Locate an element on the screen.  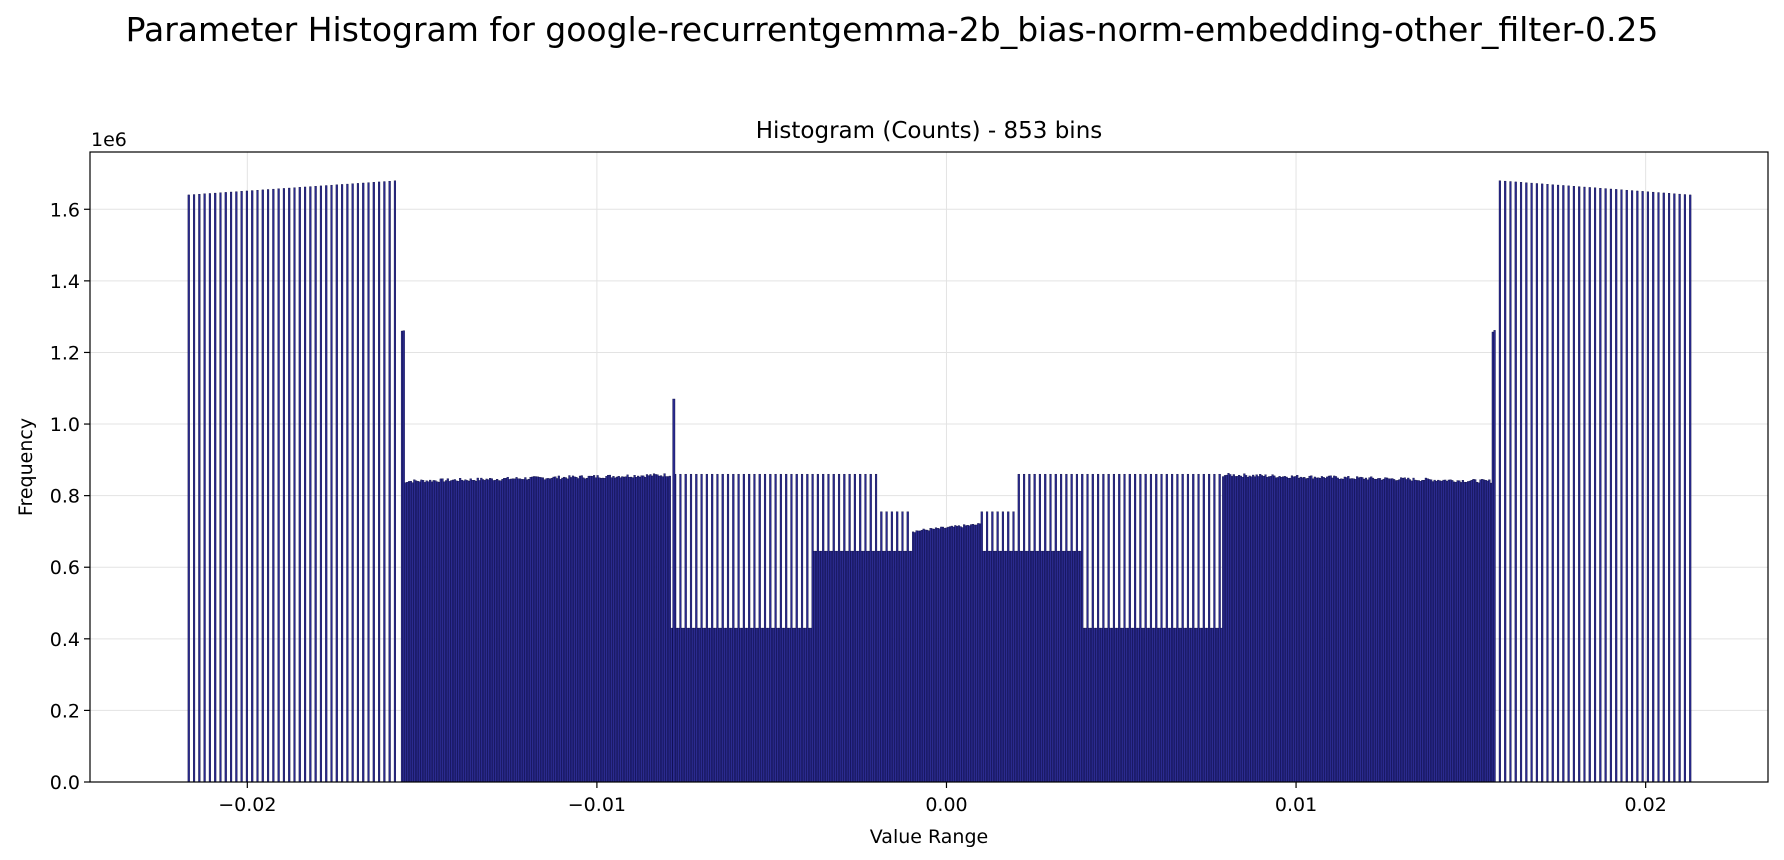
x-tick-label: −0.01 is located at coordinates (597, 805).